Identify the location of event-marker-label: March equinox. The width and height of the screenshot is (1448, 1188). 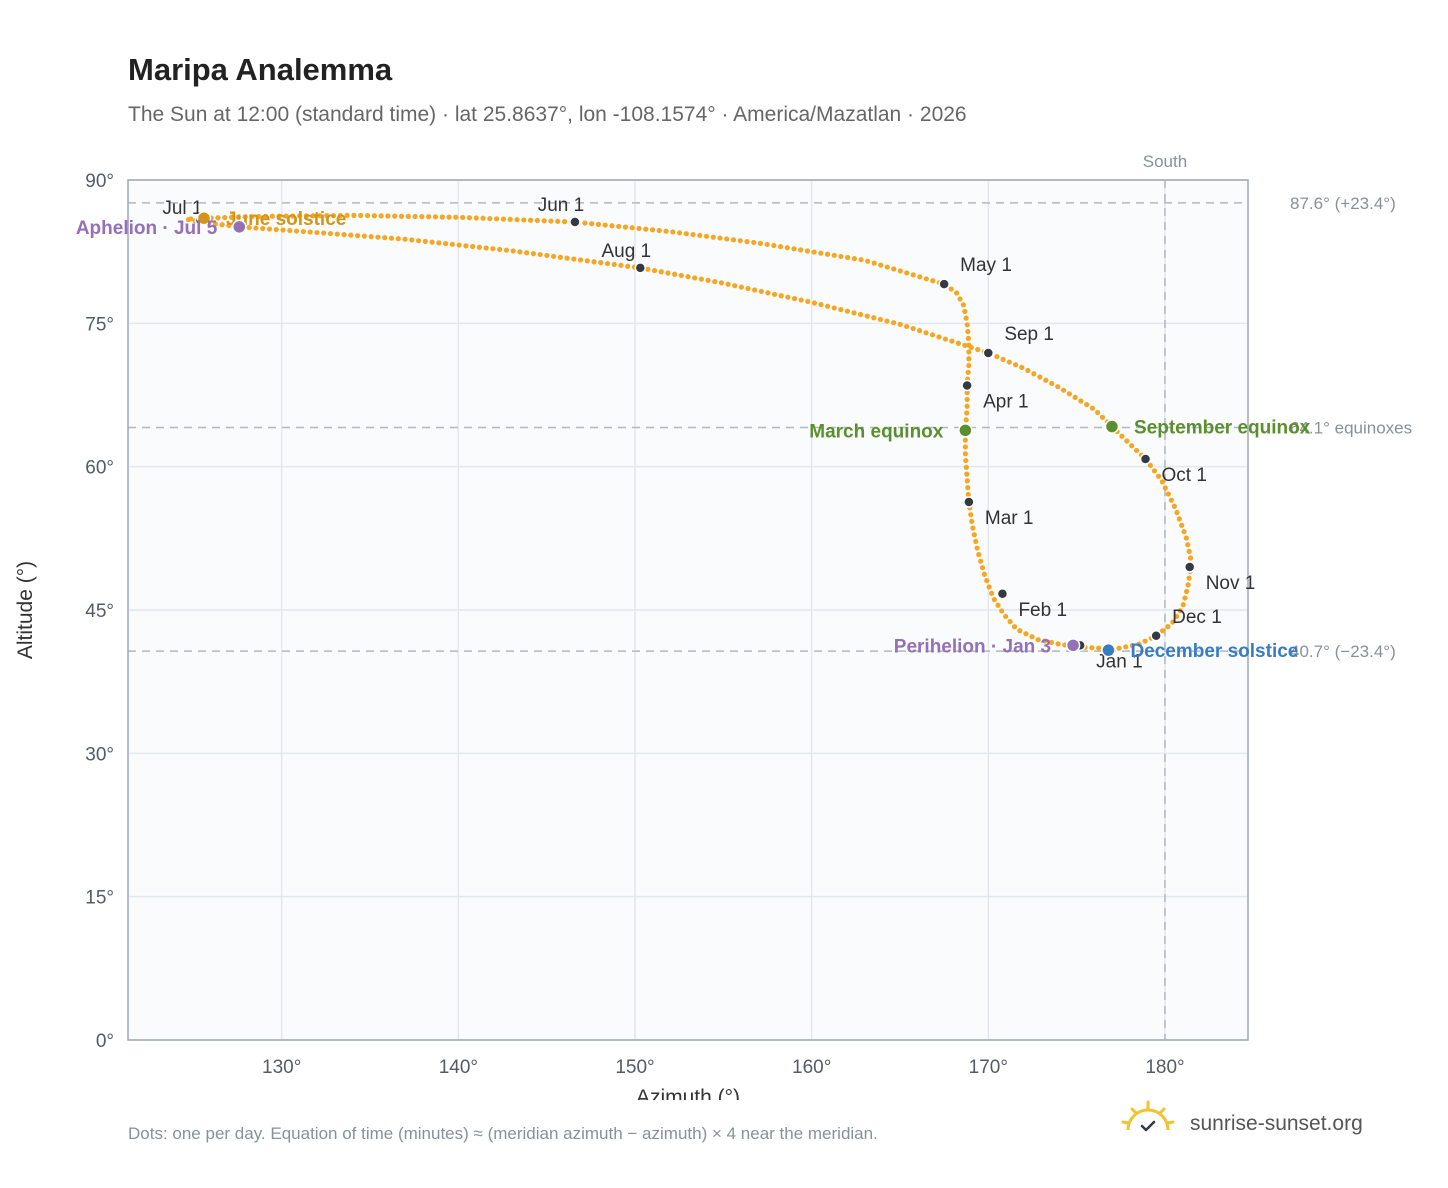
(876, 431).